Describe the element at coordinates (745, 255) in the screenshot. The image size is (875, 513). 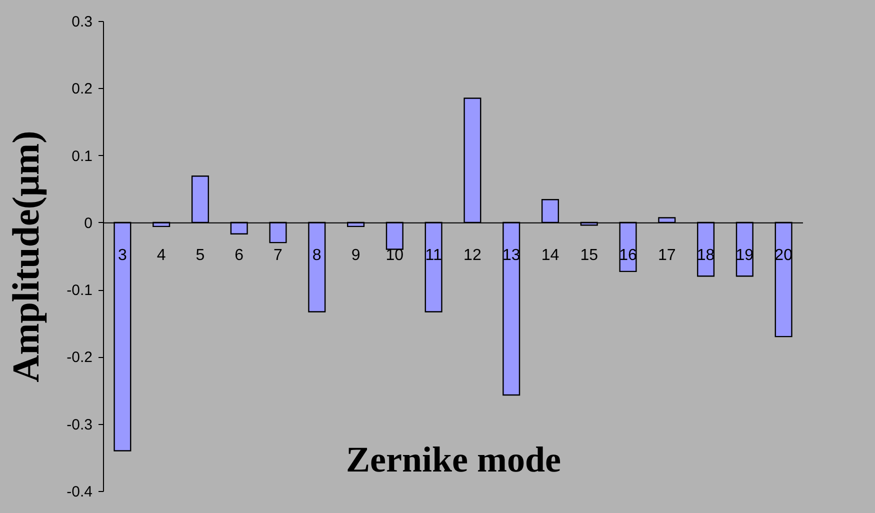
I see `x-tick-label: 19` at that location.